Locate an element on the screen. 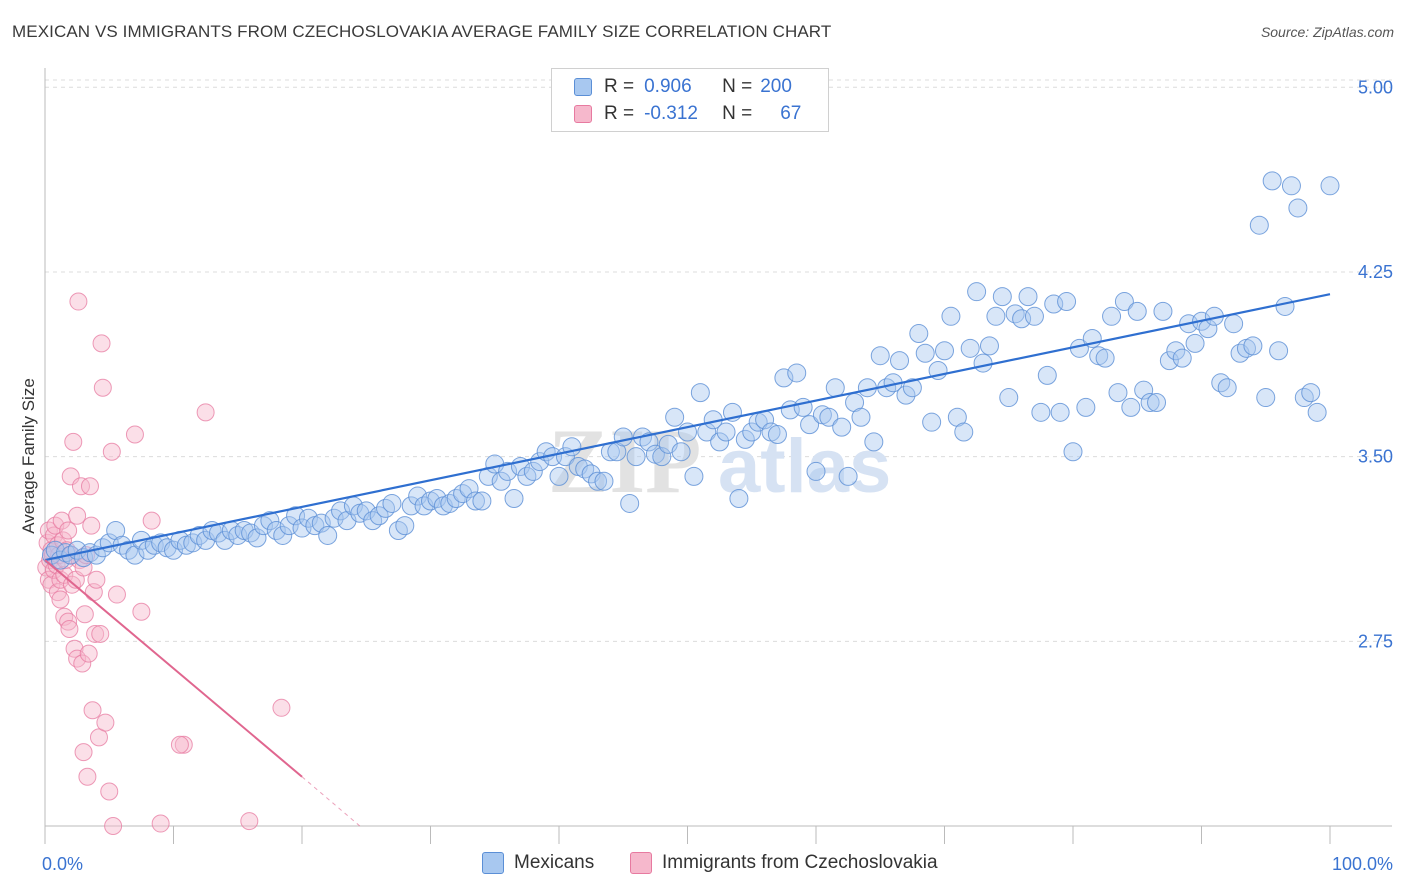  x-tick-label-max: 100.0% is located at coordinates (1362, 864).